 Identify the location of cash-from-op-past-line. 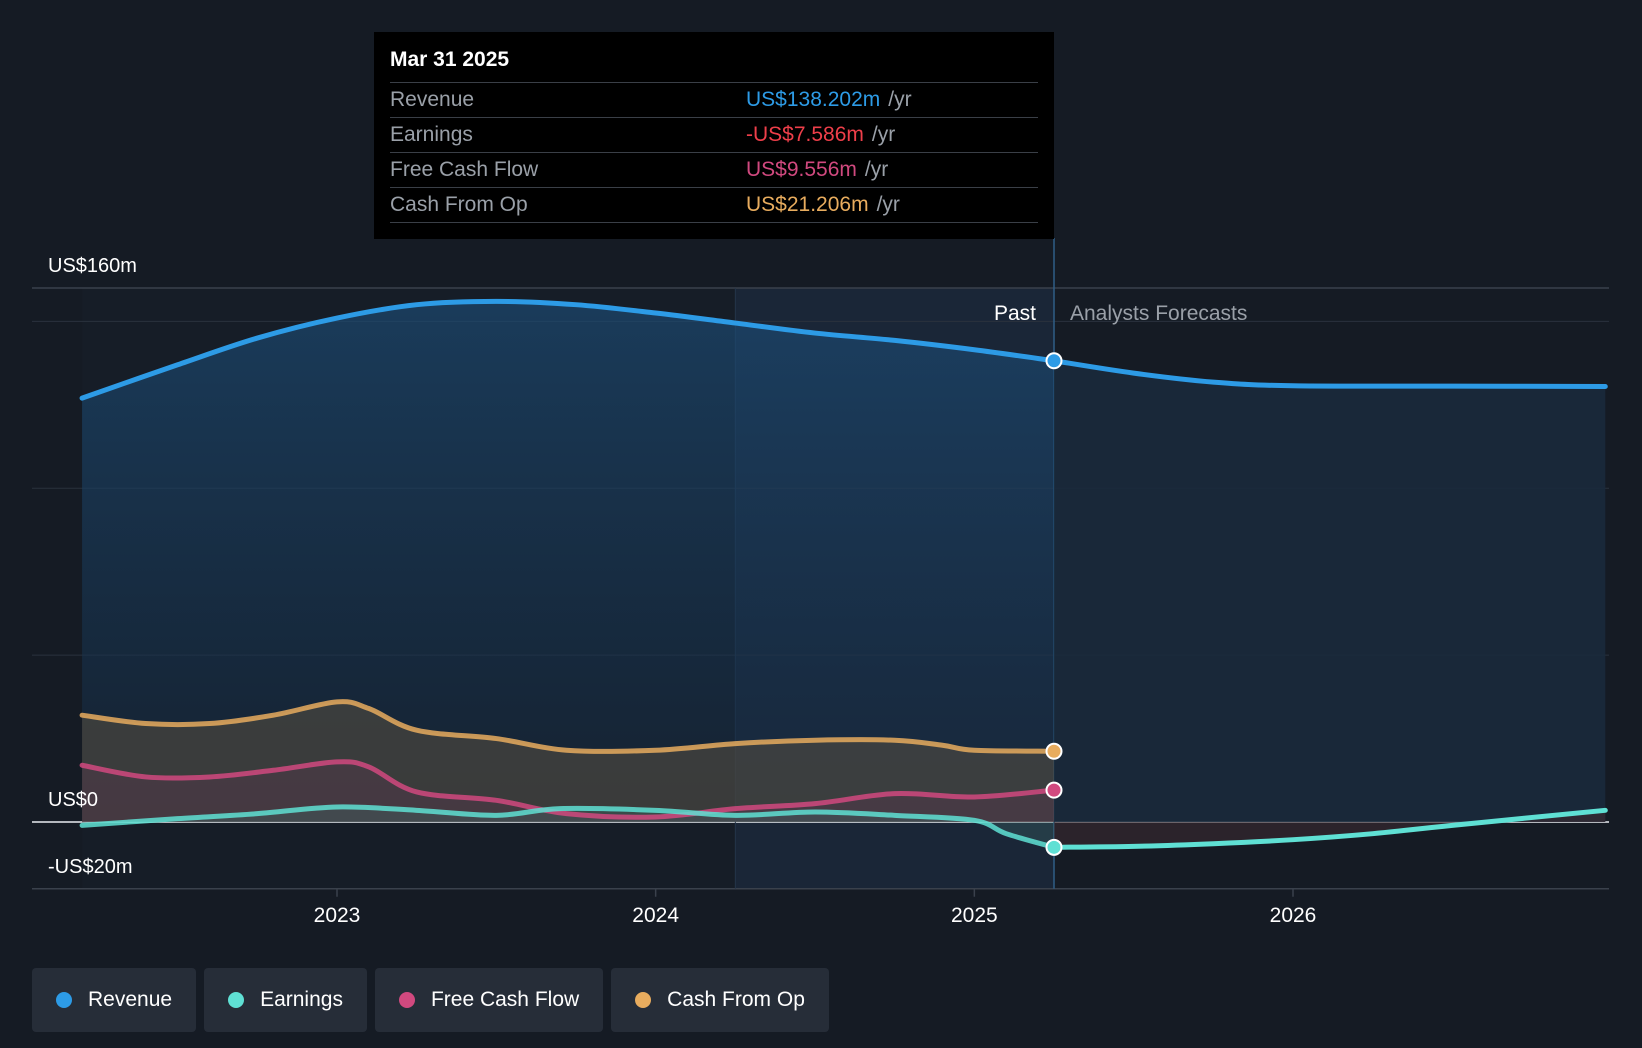
(568, 726).